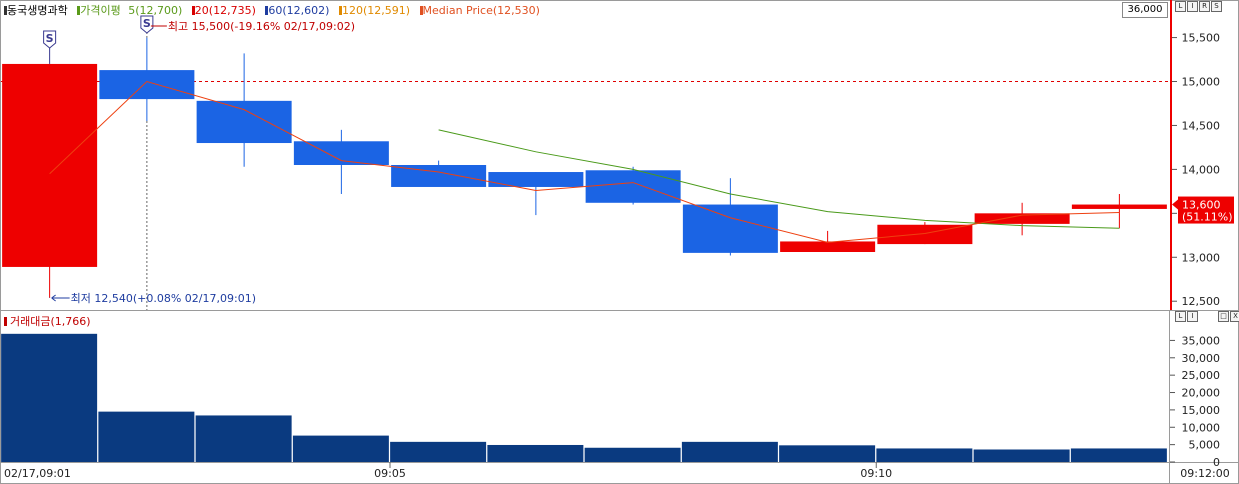 The image size is (1239, 484). Describe the element at coordinates (37, 473) in the screenshot. I see `time-tick-label: 02/17,09:01` at that location.